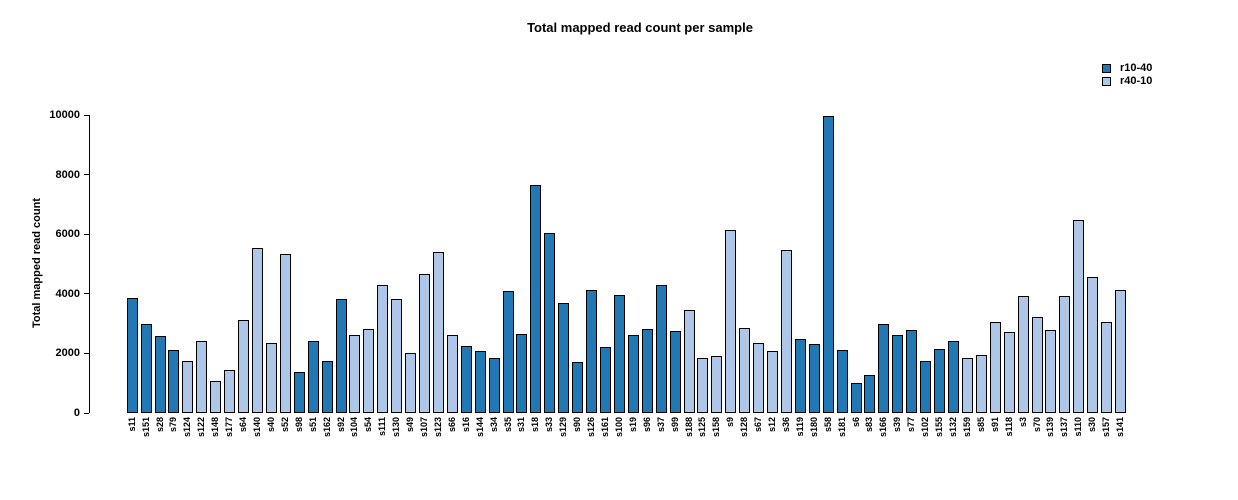 The height and width of the screenshot is (500, 1238). I want to click on x-tick-label: s83, so click(869, 425).